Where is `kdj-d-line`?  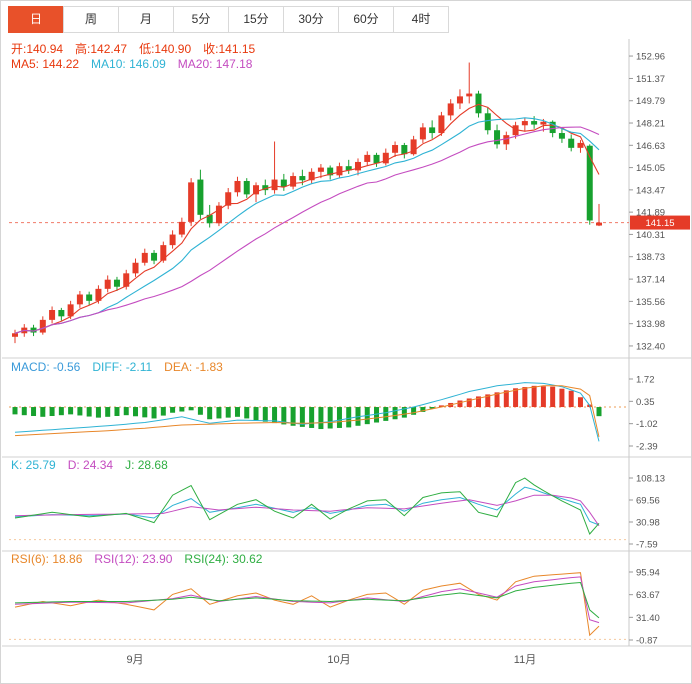 kdj-d-line is located at coordinates (307, 510).